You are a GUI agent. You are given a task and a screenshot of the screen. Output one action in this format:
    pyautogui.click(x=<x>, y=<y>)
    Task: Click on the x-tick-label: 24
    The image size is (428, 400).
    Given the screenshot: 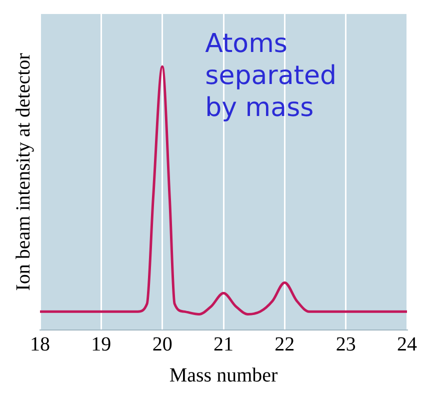 What is the action you would take?
    pyautogui.click(x=407, y=344)
    